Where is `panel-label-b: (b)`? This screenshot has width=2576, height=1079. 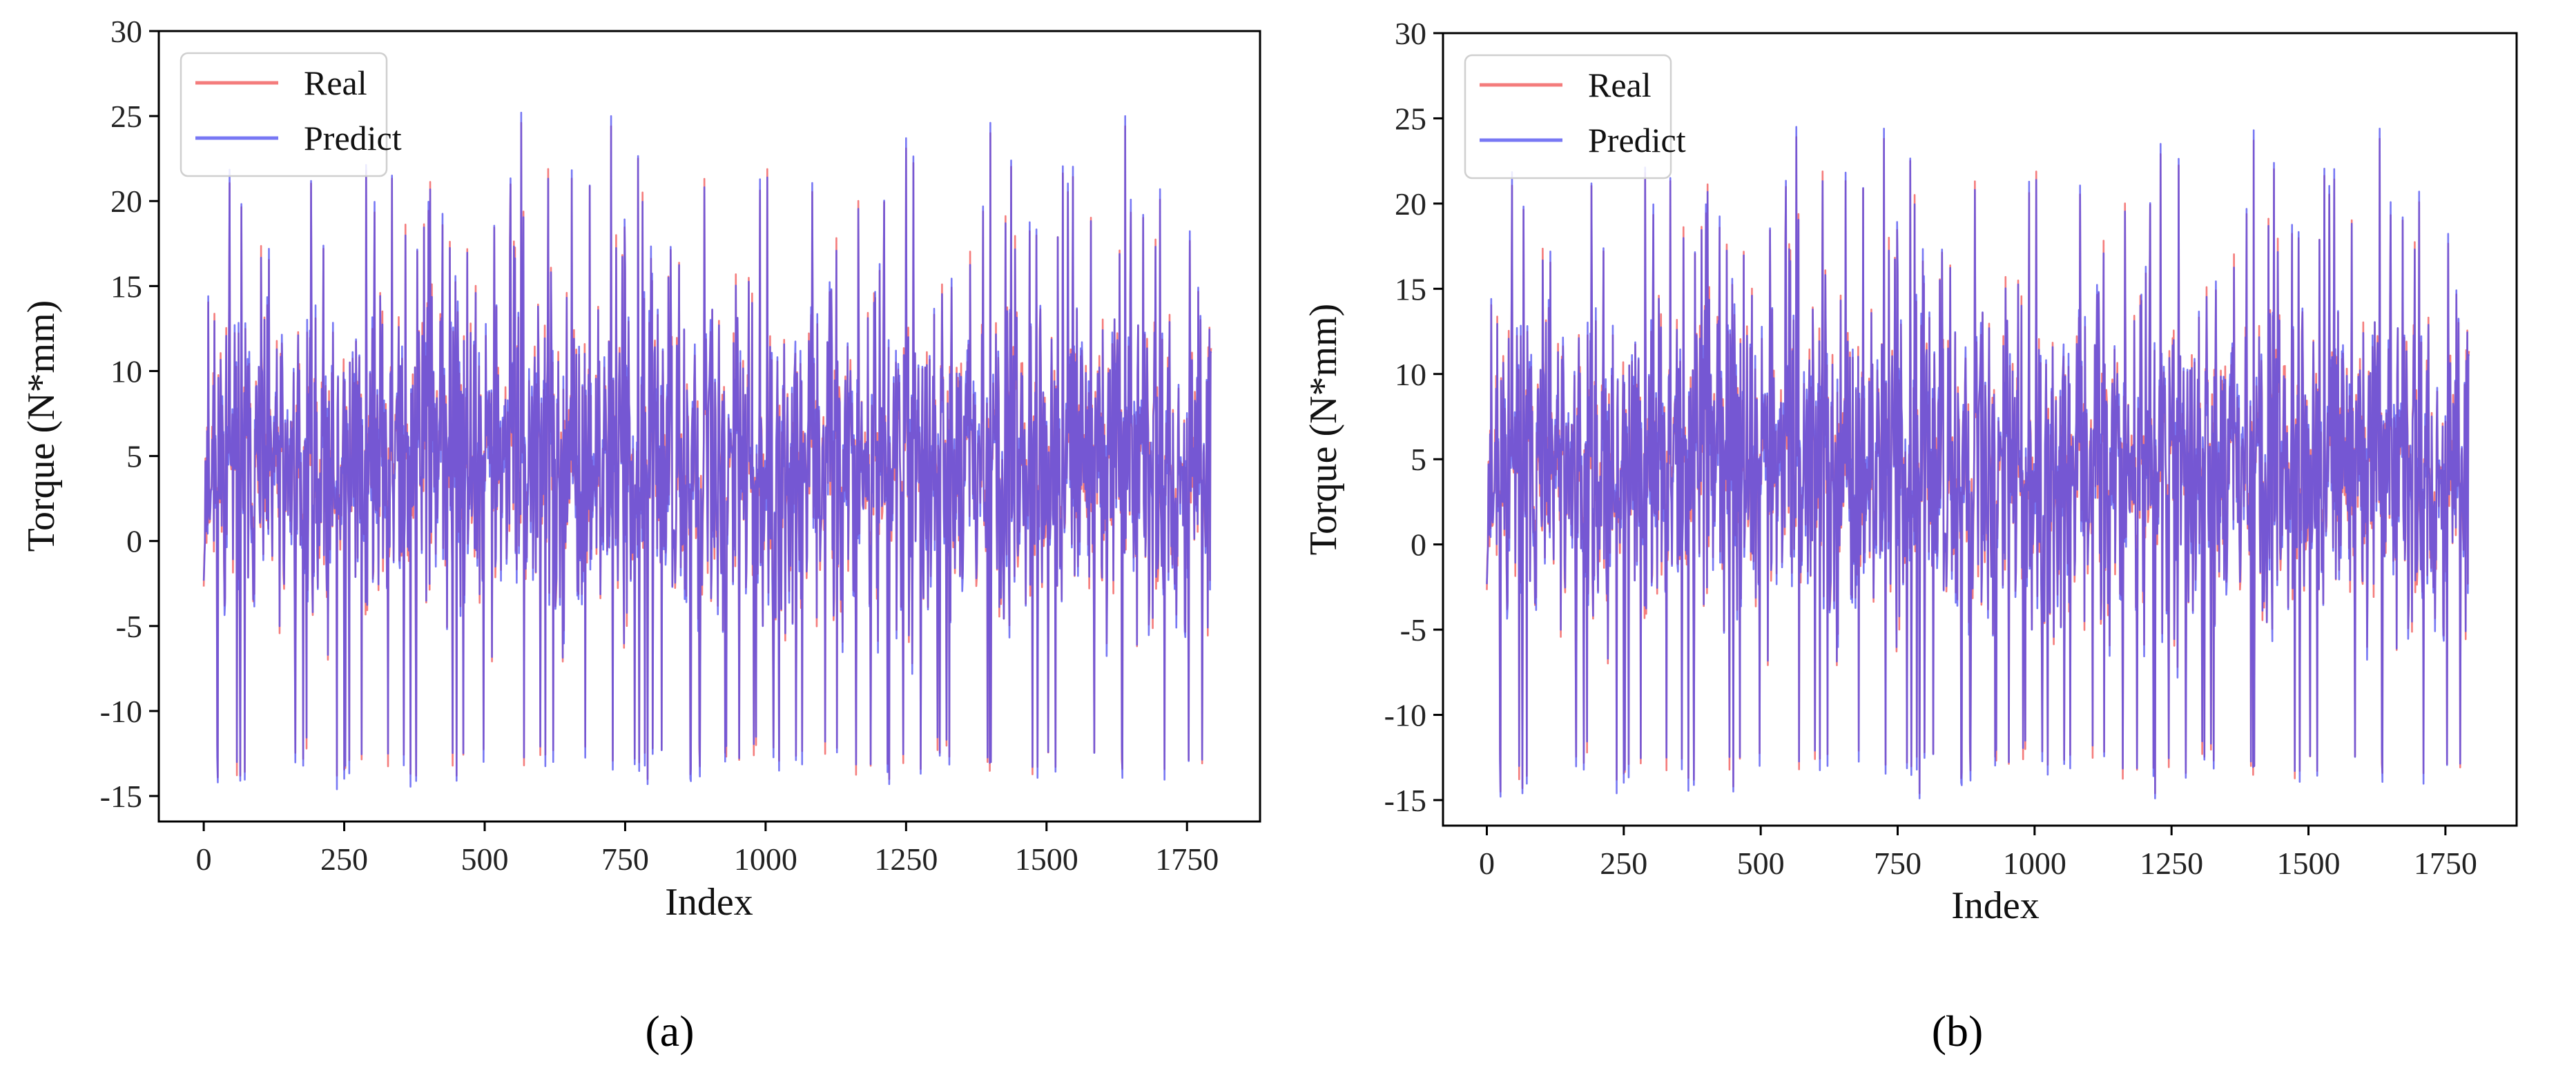 panel-label-b: (b) is located at coordinates (1958, 1031).